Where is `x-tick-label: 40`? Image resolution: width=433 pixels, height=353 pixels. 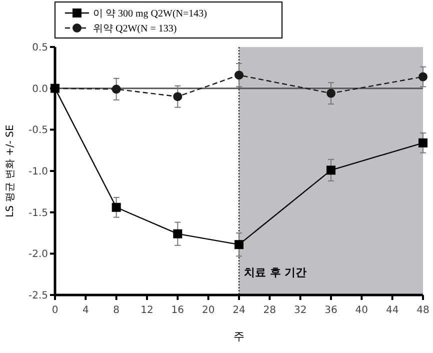 x-tick-label: 40 is located at coordinates (361, 310).